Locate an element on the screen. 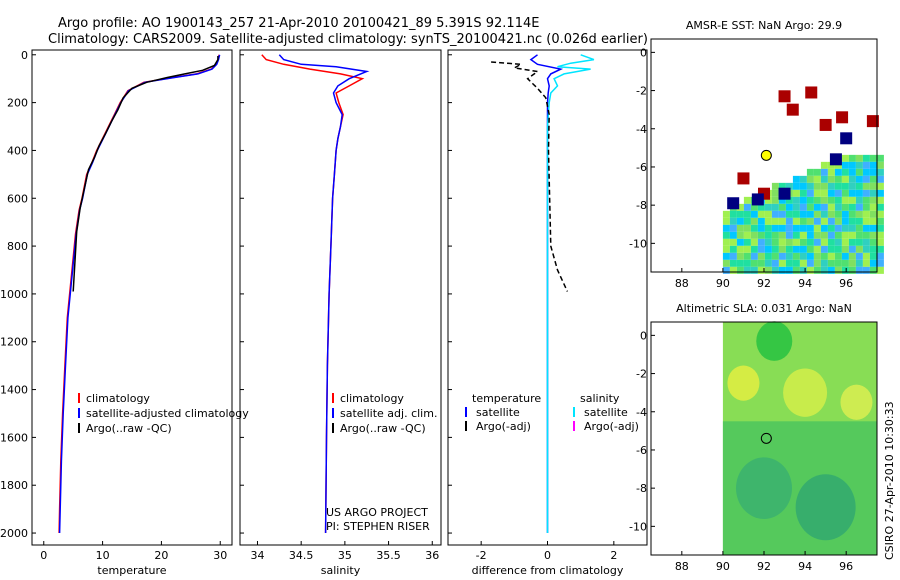  series-line-salinity-satellite is located at coordinates (324, 294).